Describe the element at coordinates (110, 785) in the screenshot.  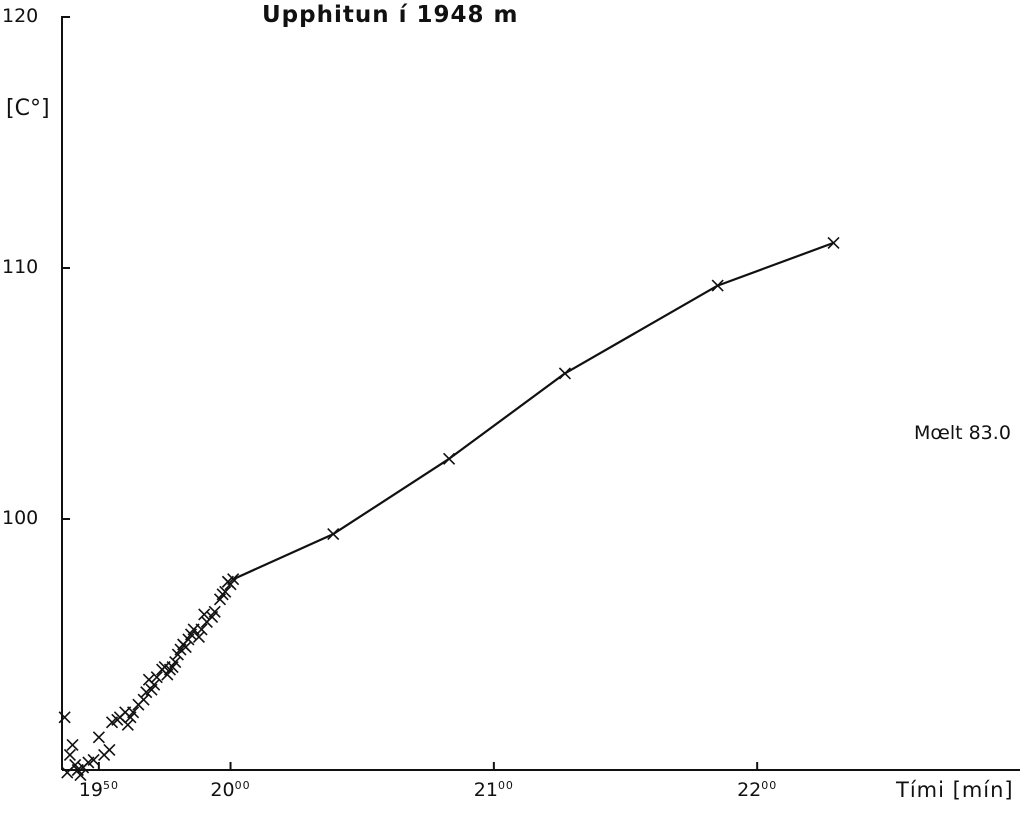
I see `x-tick-minute: 50` at that location.